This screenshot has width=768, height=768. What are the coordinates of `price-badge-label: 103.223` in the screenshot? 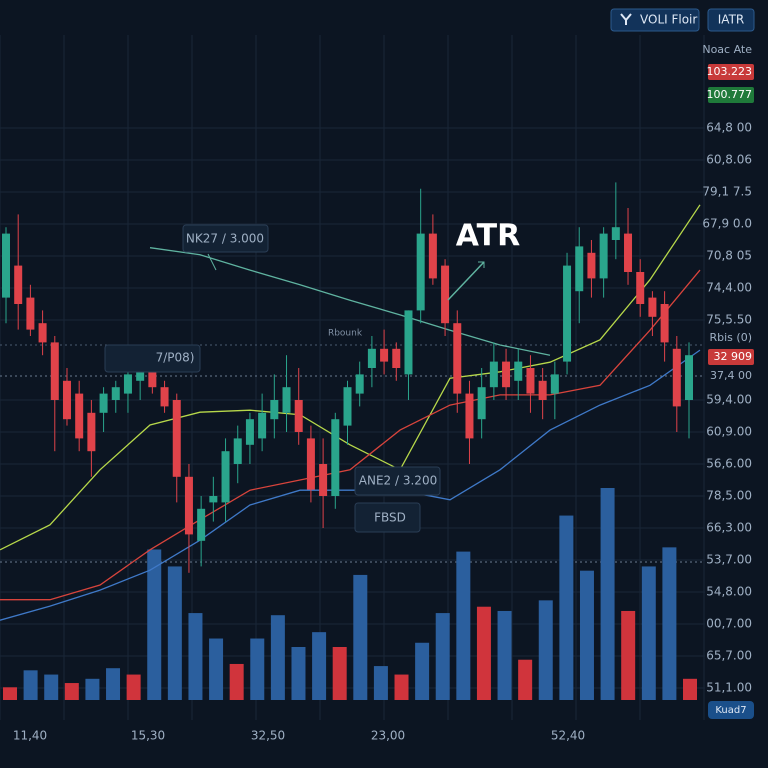 It's located at (730, 71).